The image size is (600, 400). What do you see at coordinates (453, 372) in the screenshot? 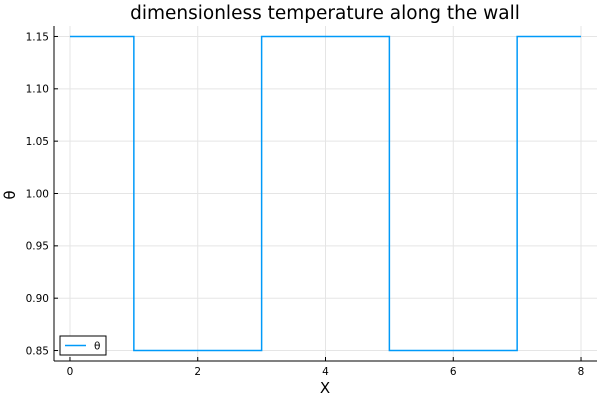
I see `x-tick-label: 6` at bounding box center [453, 372].